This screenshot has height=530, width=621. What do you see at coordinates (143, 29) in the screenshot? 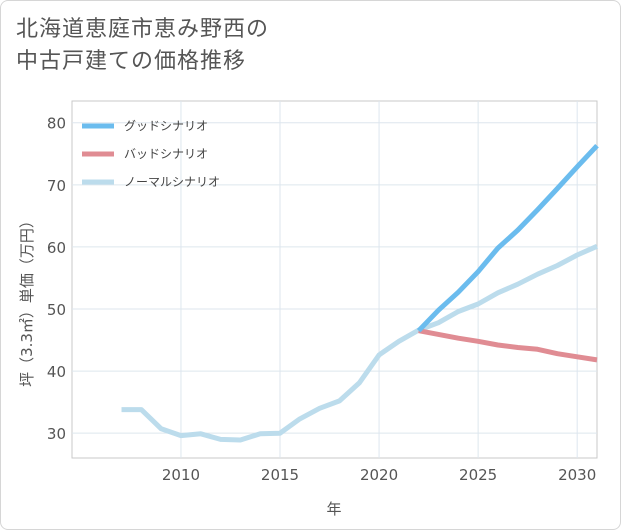
I see `chart-title-line-1: 北海道恵庭市恵み野西の` at bounding box center [143, 29].